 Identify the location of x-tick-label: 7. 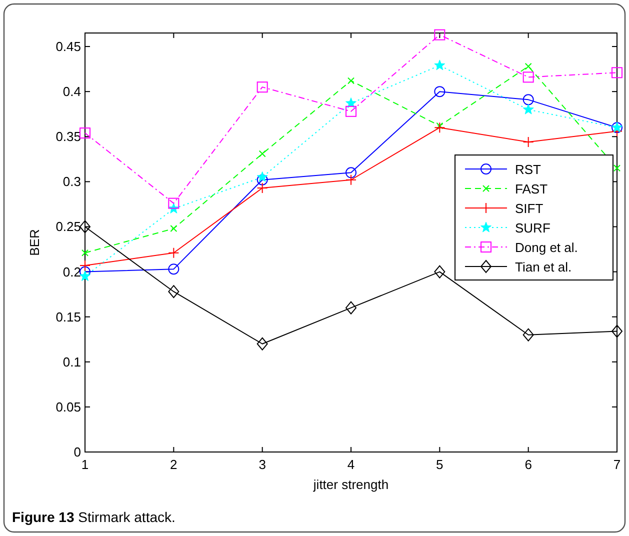
(617, 464).